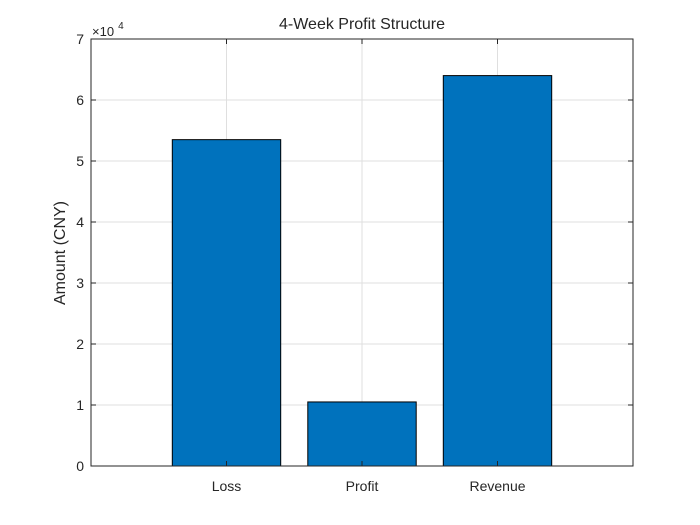 The image size is (700, 525). I want to click on y-tick-label: 7, so click(80, 39).